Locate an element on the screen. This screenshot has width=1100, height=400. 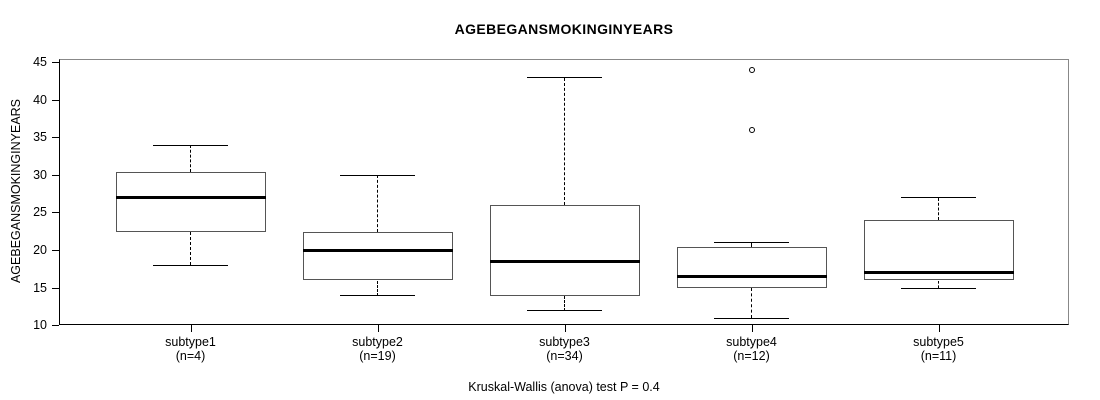
stat-test-footnote: Kruskal-Wallis (anova) test P = 0.4 is located at coordinates (564, 387).